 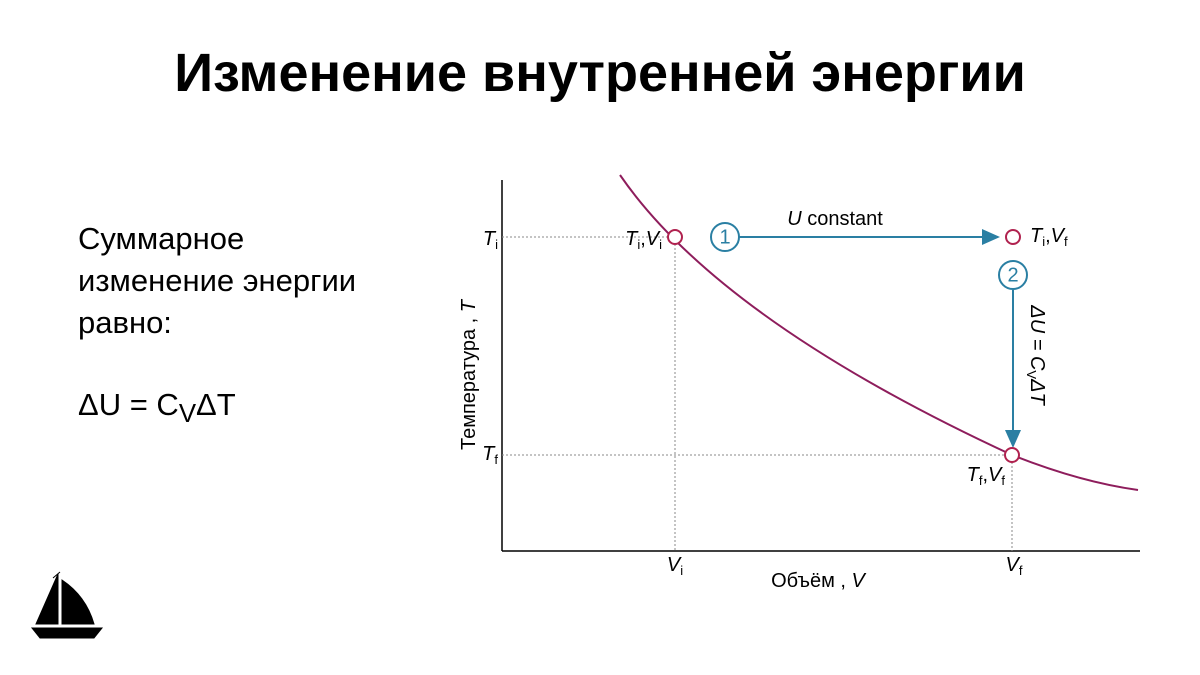 I want to click on body-line: равно:, so click(x=125, y=322).